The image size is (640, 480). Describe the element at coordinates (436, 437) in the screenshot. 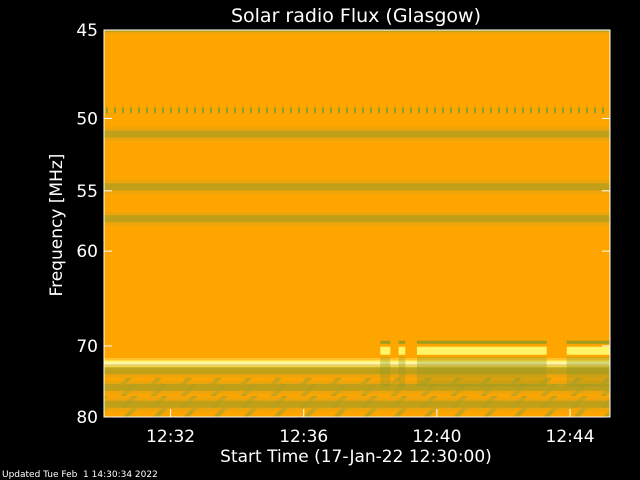

I see `x-tick-label: 12:40` at that location.